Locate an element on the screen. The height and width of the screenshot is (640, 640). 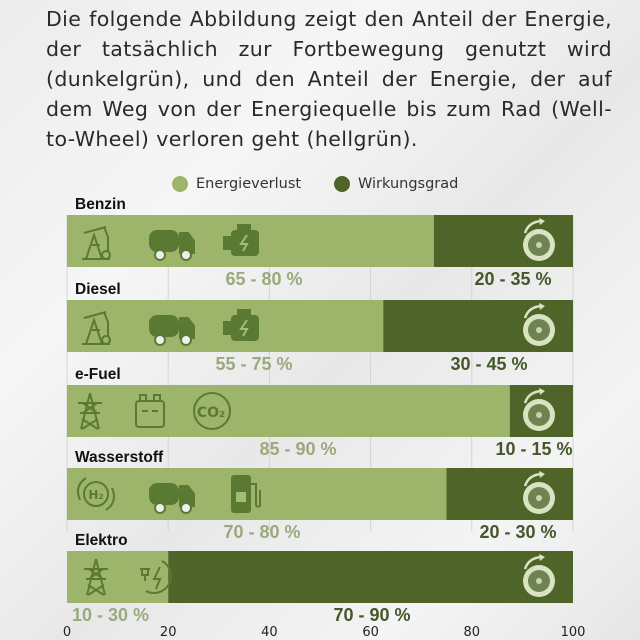
category-label: Wasserstoff is located at coordinates (119, 457).